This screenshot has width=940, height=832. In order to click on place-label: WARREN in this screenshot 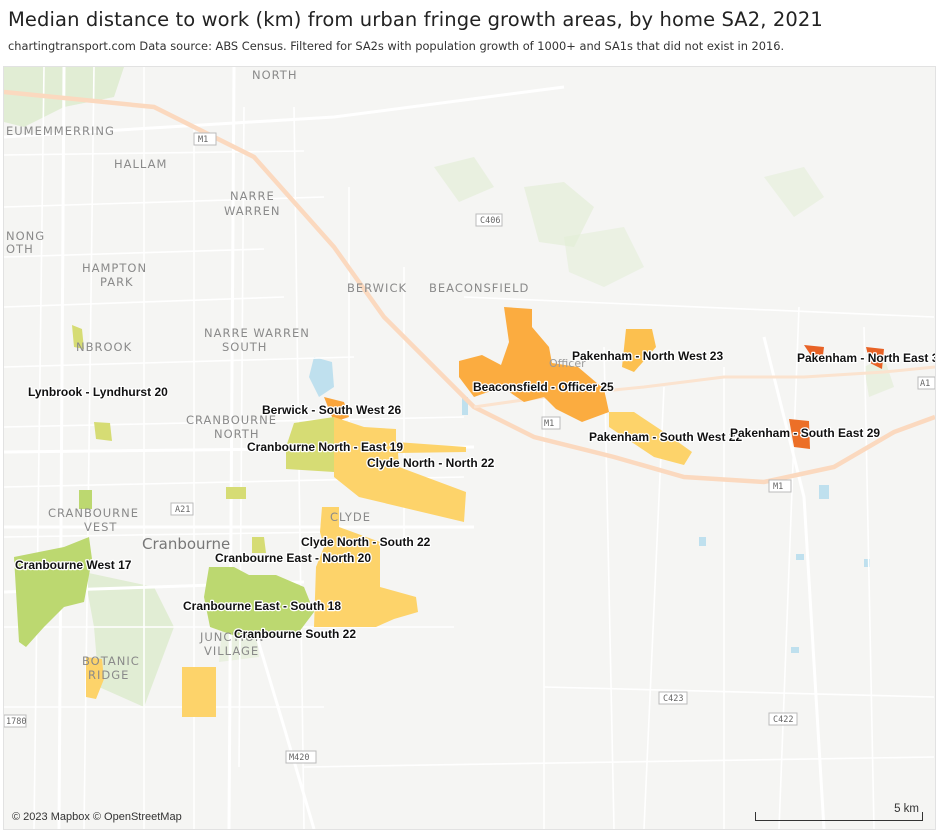, I will do `click(252, 211)`.